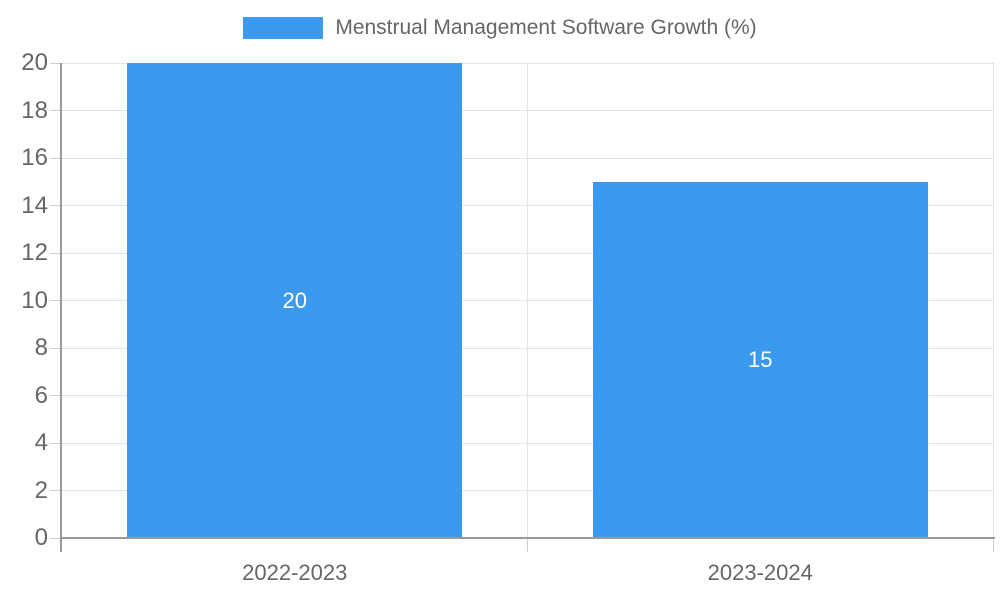 This screenshot has width=1000, height=600. What do you see at coordinates (34, 252) in the screenshot?
I see `y-tick-label: 12` at bounding box center [34, 252].